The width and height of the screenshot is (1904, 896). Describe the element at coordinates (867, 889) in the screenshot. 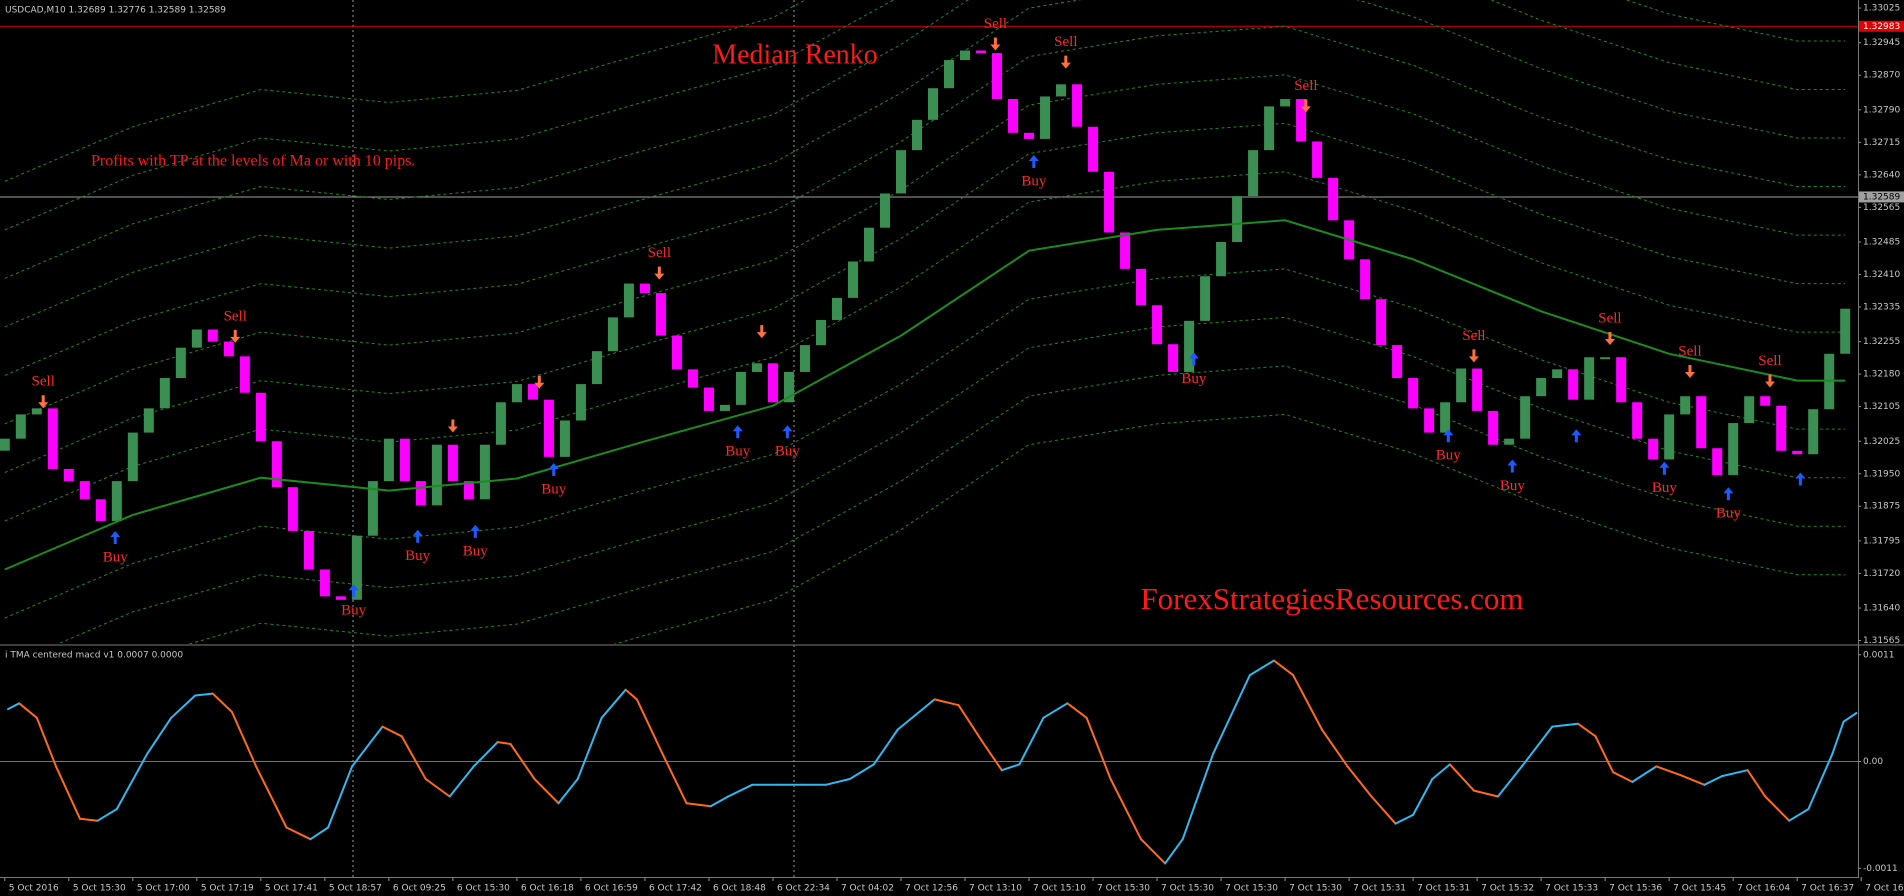

I see `x-tick-label: 7 Oct 04:02` at that location.